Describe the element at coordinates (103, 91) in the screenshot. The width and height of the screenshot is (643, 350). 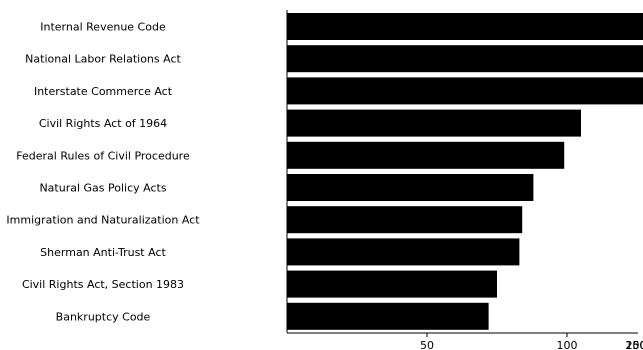
I see `category-label: Interstate Commerce Act` at that location.